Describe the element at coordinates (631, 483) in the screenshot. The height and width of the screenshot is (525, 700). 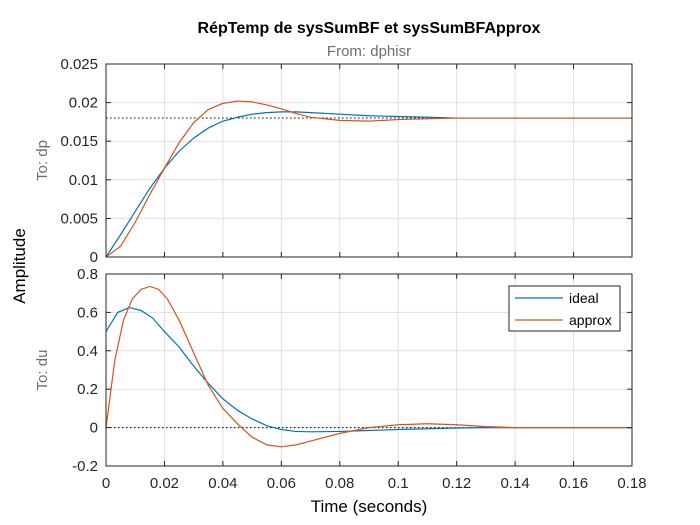
I see `x-tick-label: 0.18` at that location.